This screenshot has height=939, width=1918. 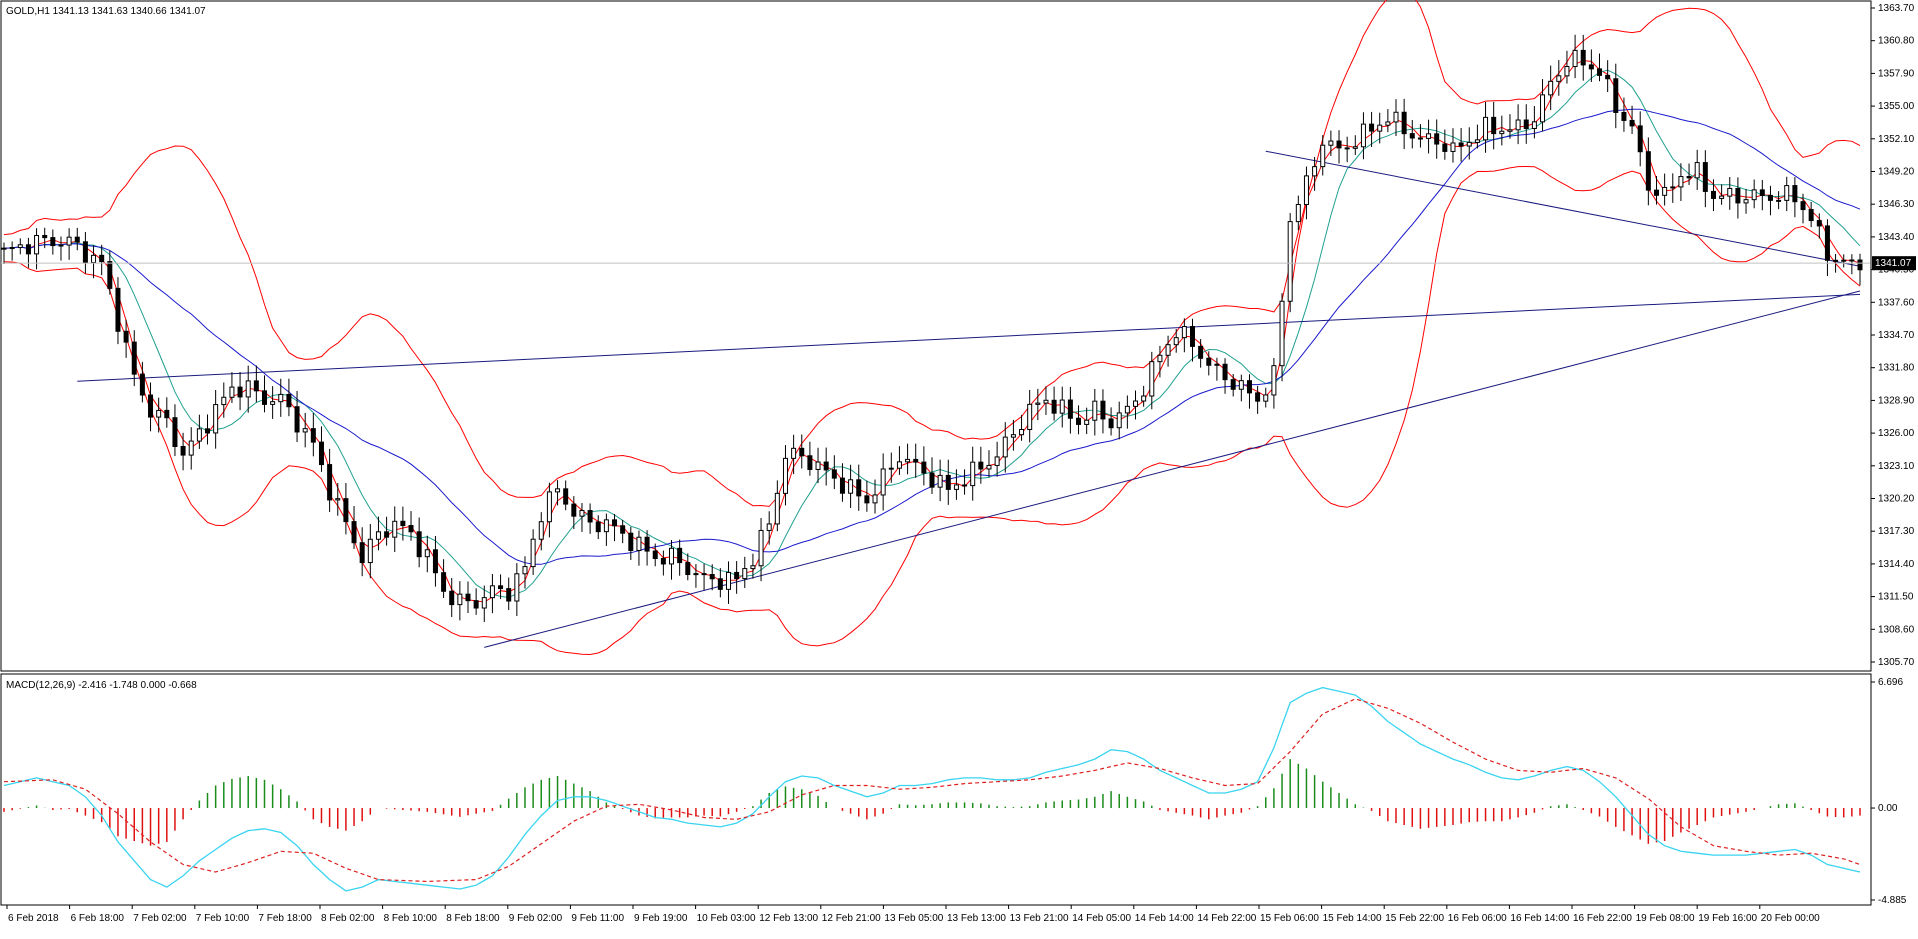 What do you see at coordinates (1896, 629) in the screenshot?
I see `y-tick-label: 1308.60` at bounding box center [1896, 629].